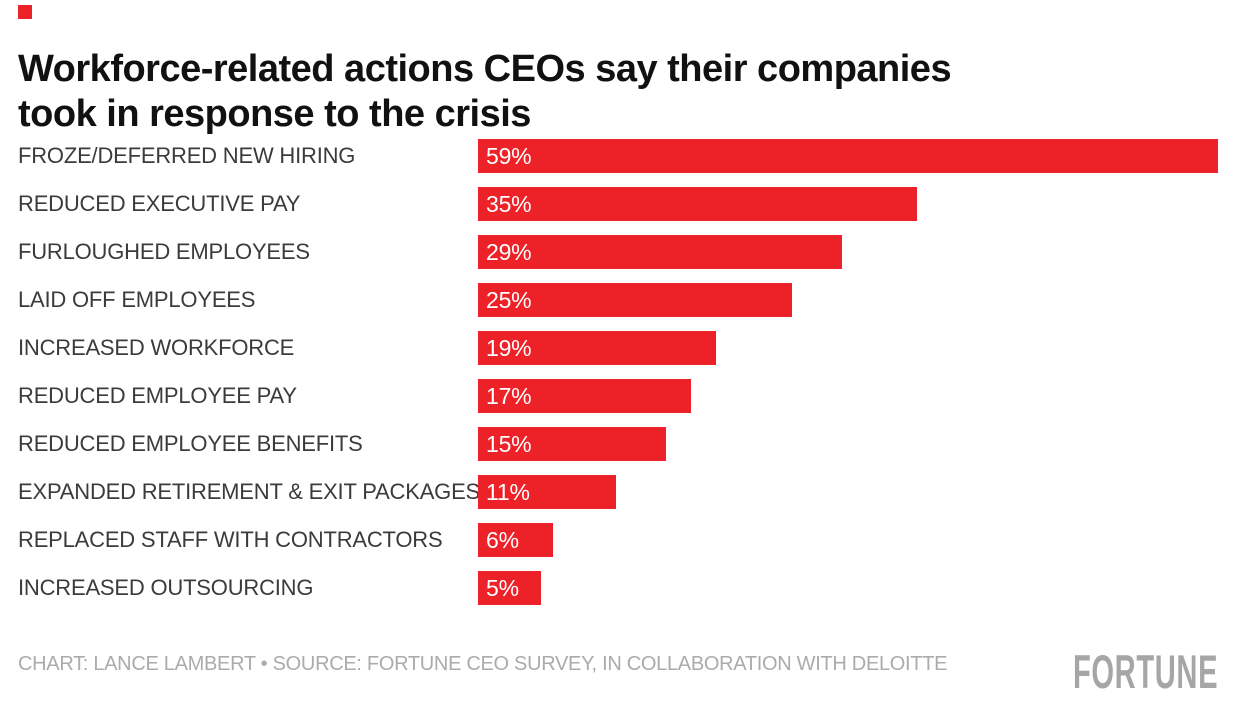 The image size is (1240, 708). What do you see at coordinates (509, 395) in the screenshot?
I see `bar-value-label: 17%` at bounding box center [509, 395].